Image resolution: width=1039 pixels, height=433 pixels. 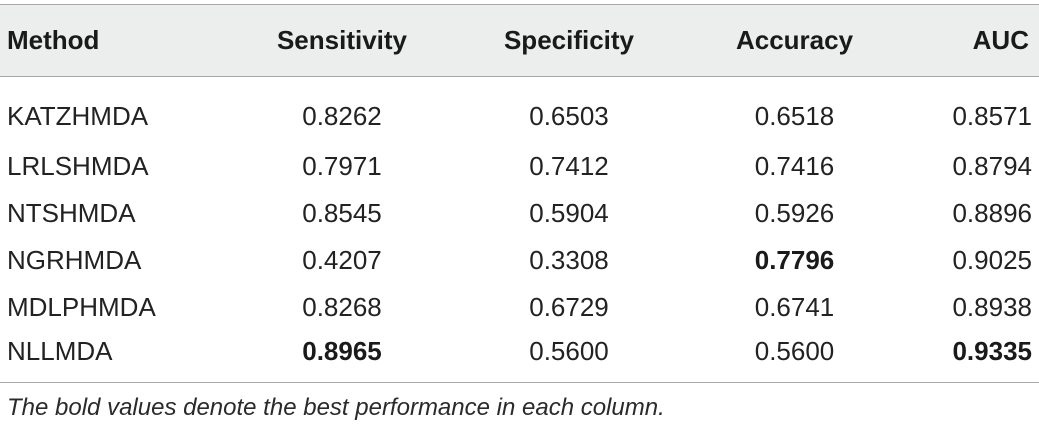 I want to click on cell-accuracy-best: 0.7796, so click(x=794, y=259).